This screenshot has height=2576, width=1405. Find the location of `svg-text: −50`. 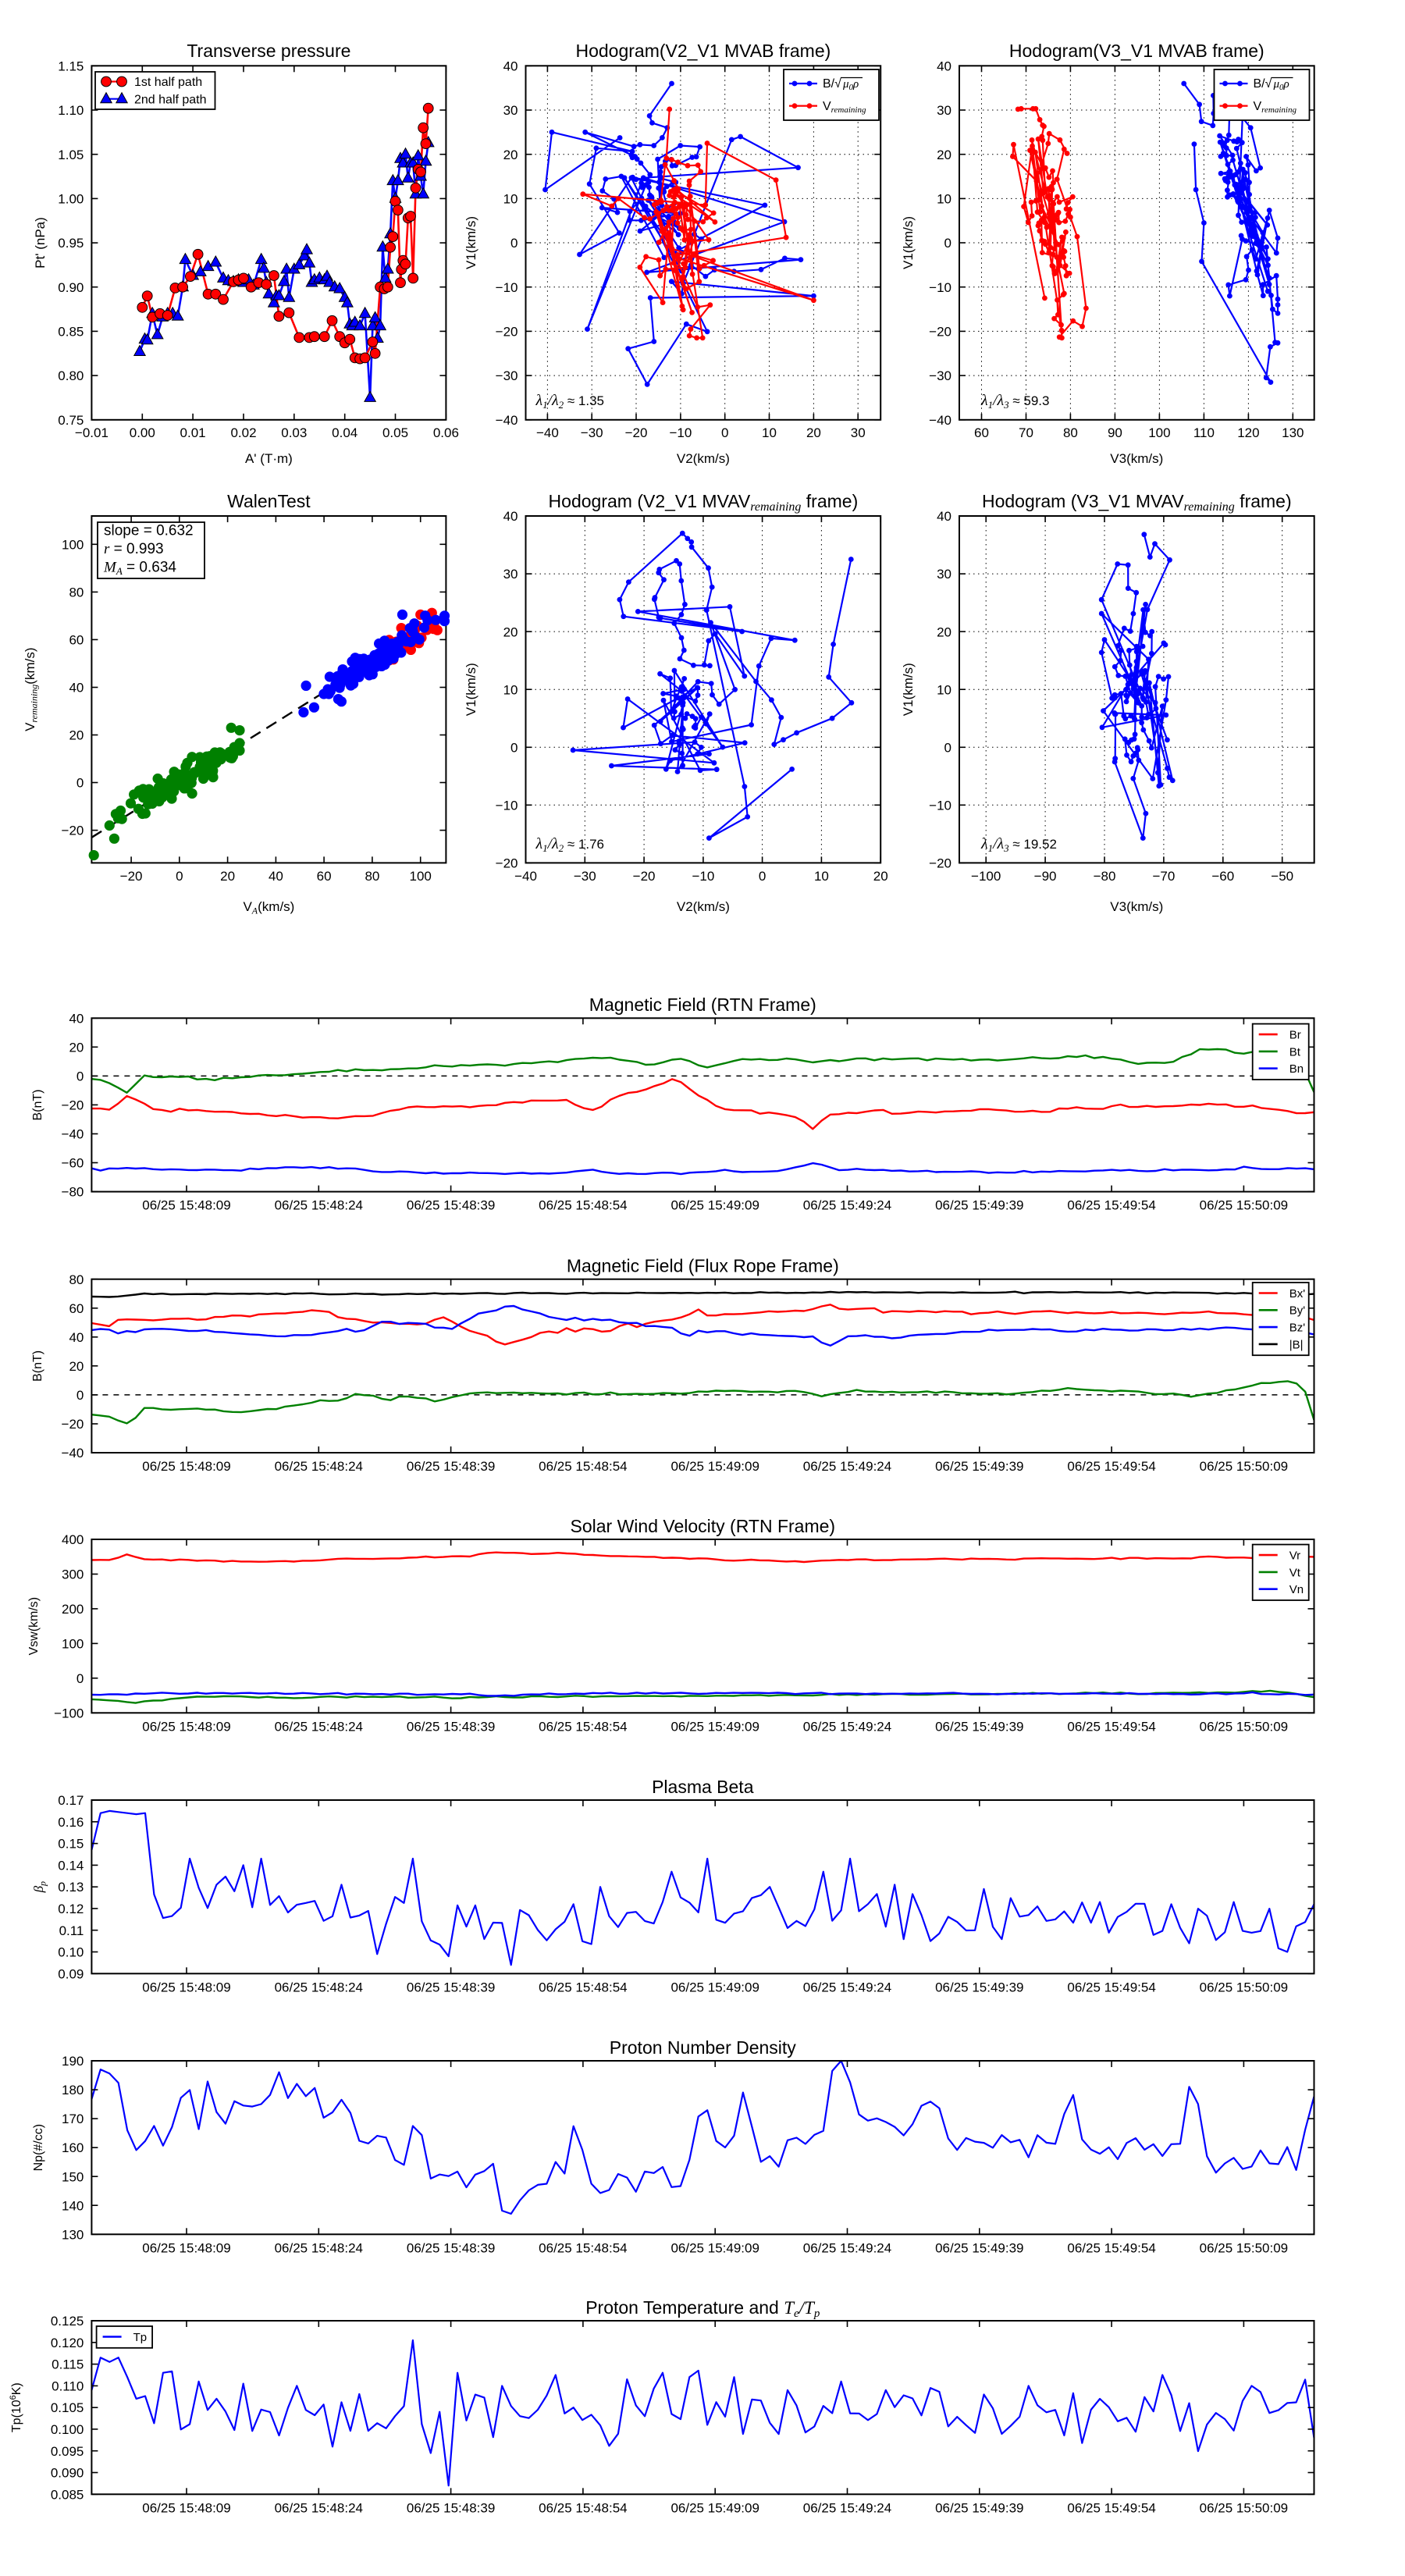

svg-text: −50 is located at coordinates (1282, 876).